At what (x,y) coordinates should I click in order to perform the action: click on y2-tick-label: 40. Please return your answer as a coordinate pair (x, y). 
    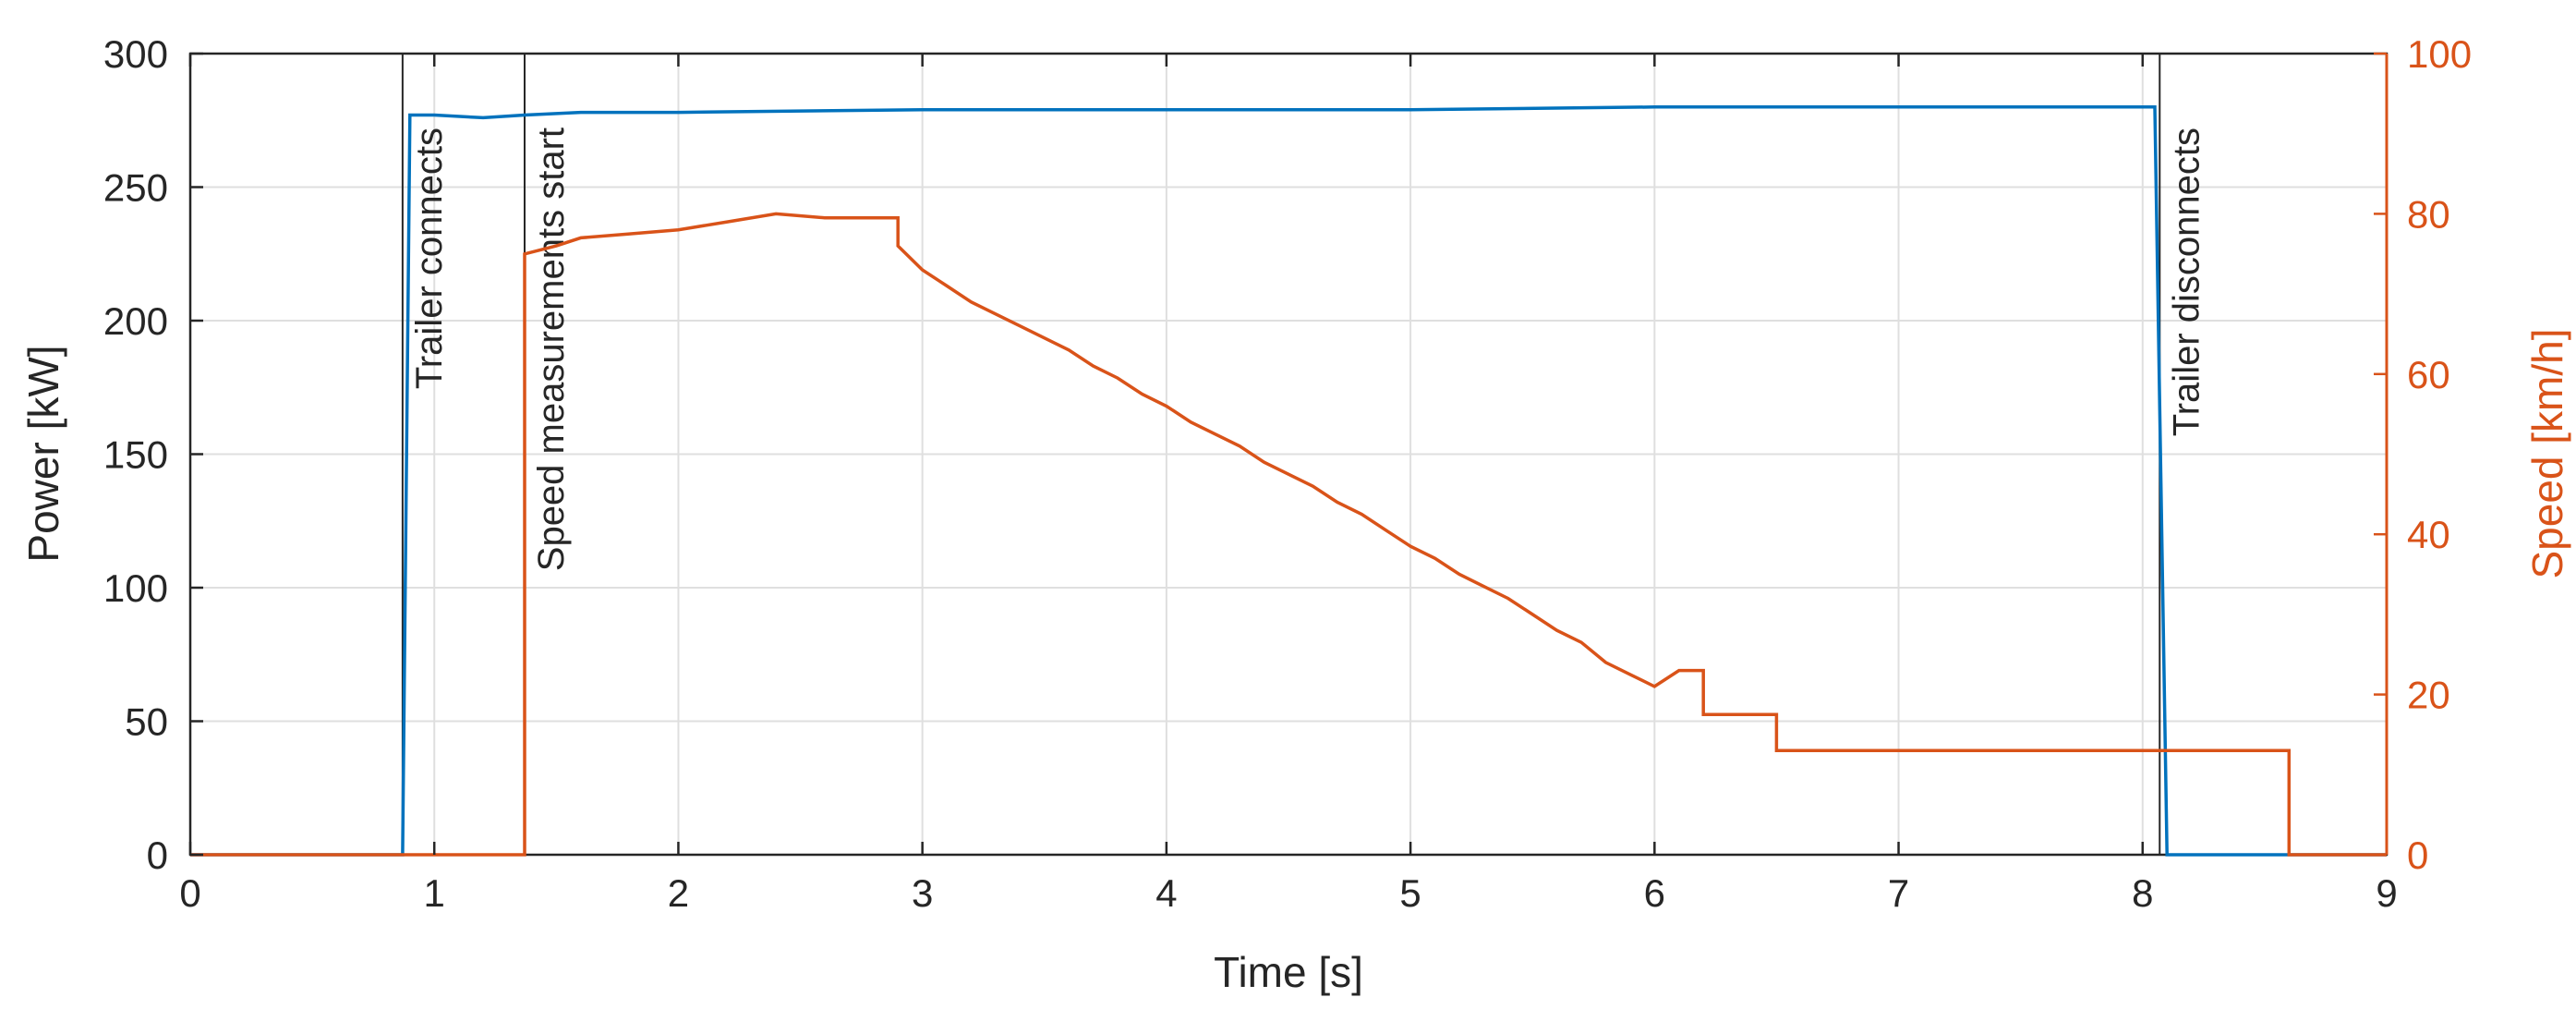
    Looking at the image, I should click on (2428, 534).